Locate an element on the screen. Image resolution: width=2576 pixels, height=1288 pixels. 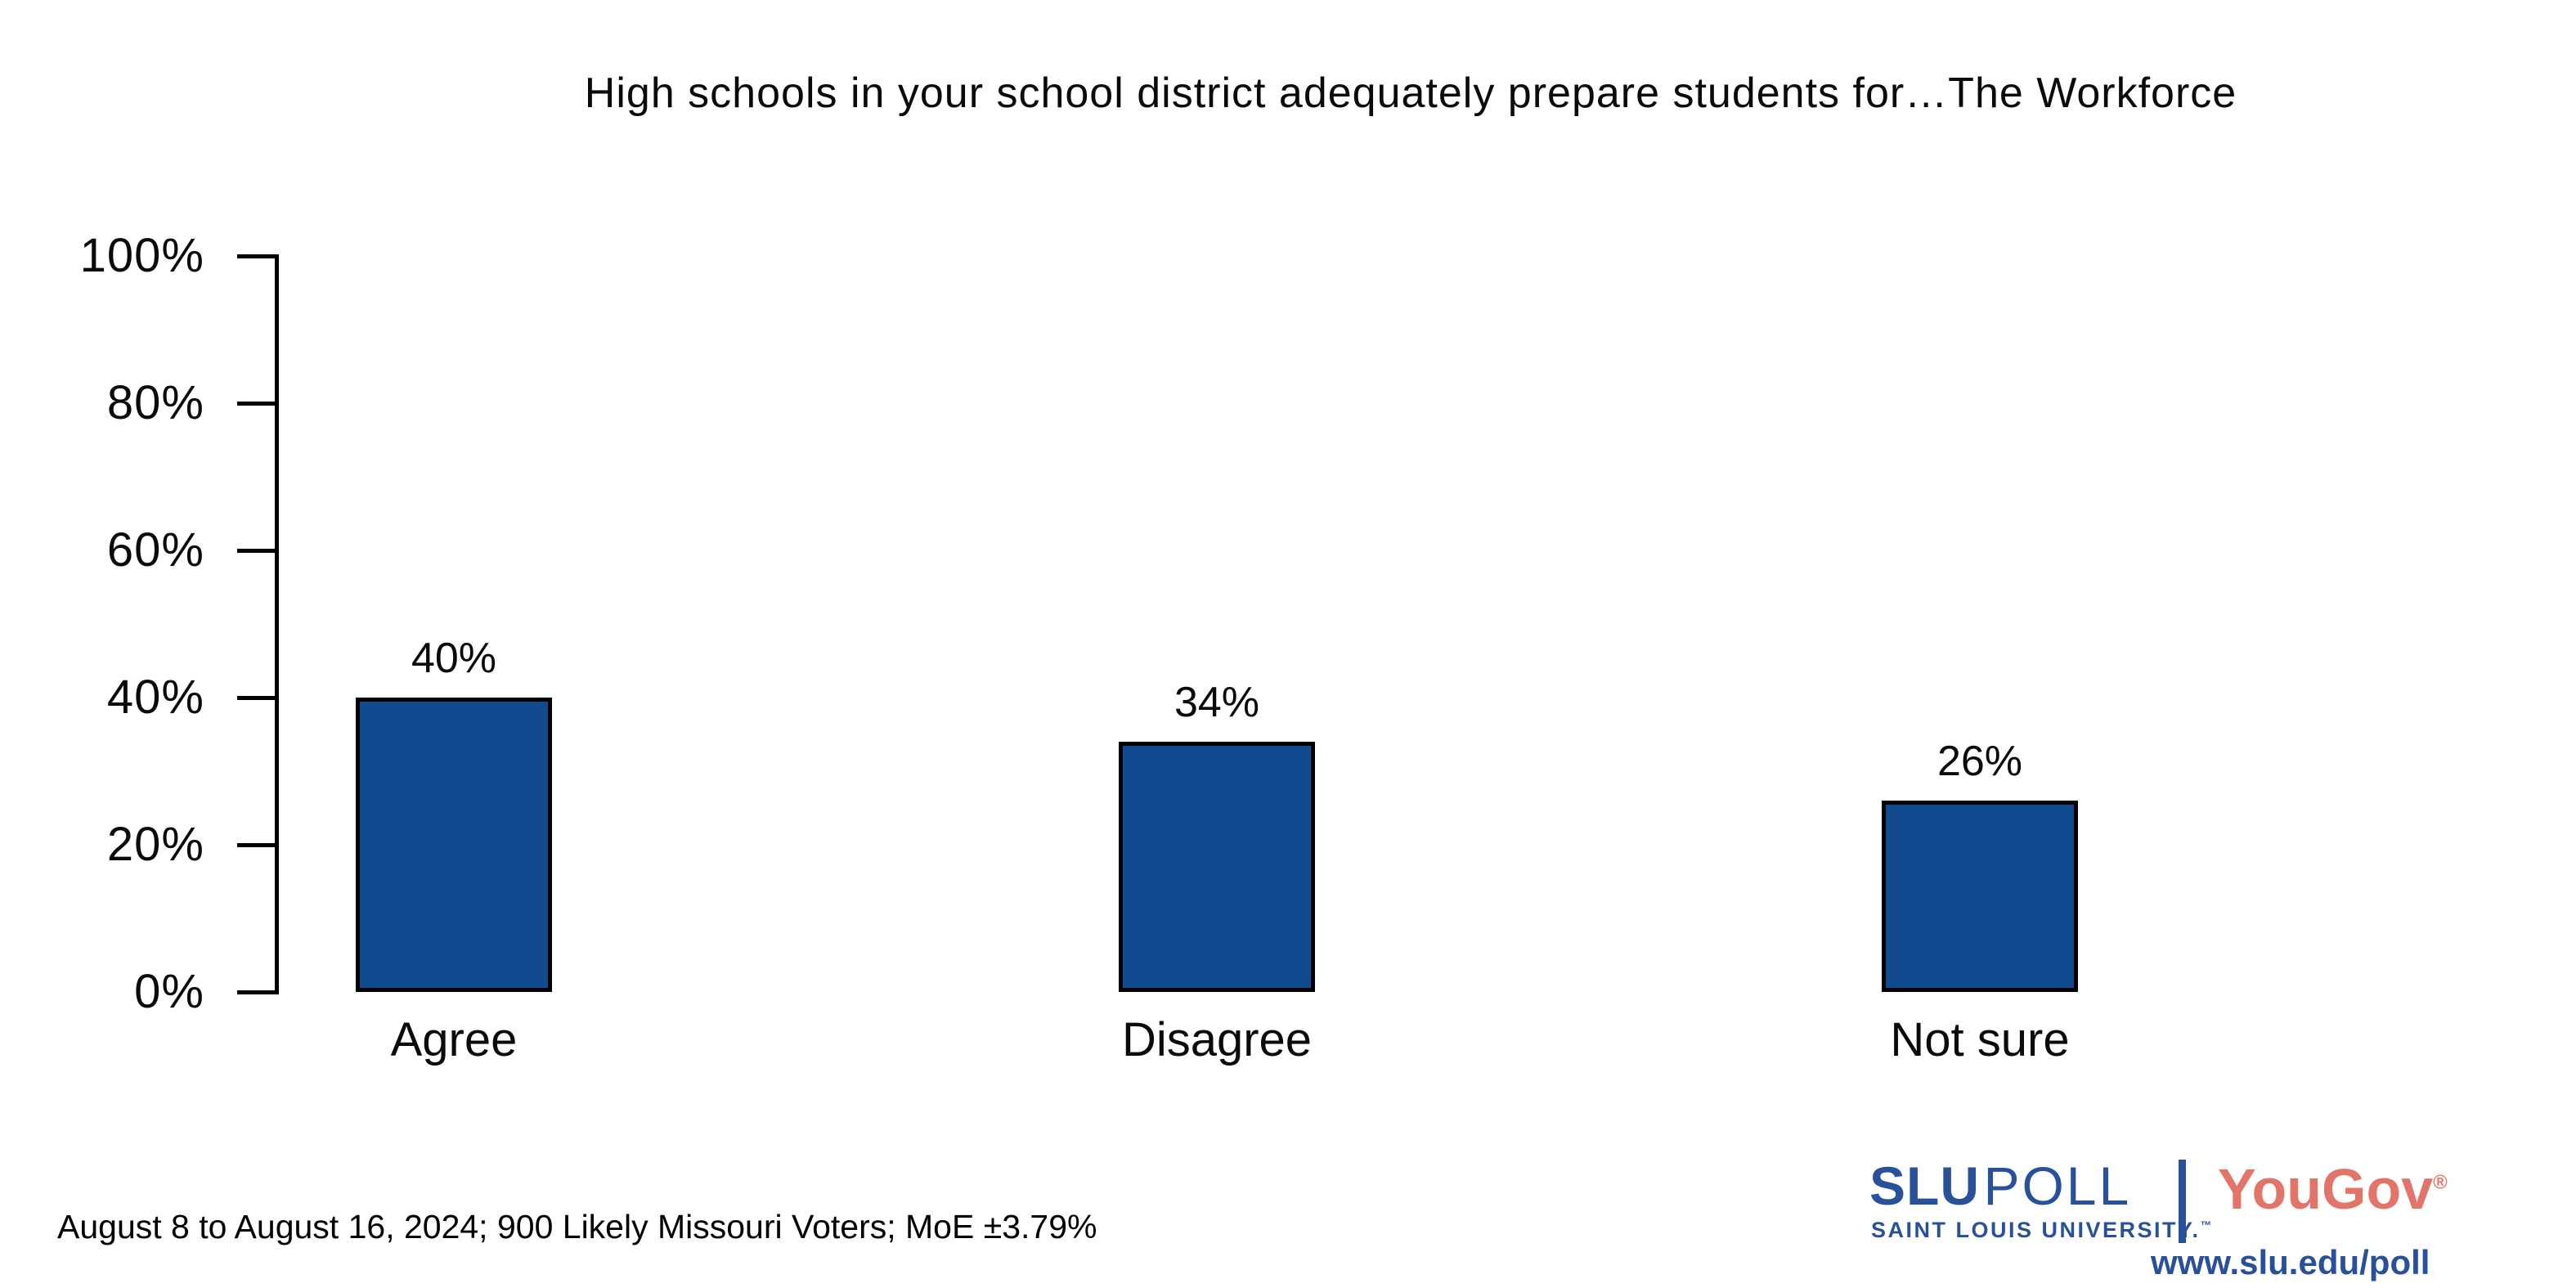
trademark-symbol: ™ is located at coordinates (2207, 1225).